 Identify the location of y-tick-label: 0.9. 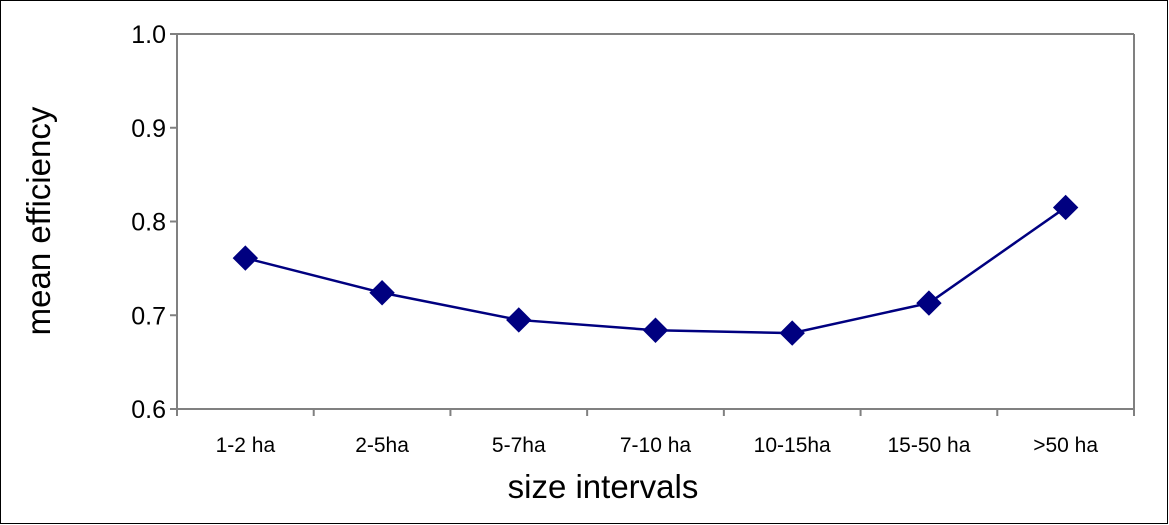
(148, 129).